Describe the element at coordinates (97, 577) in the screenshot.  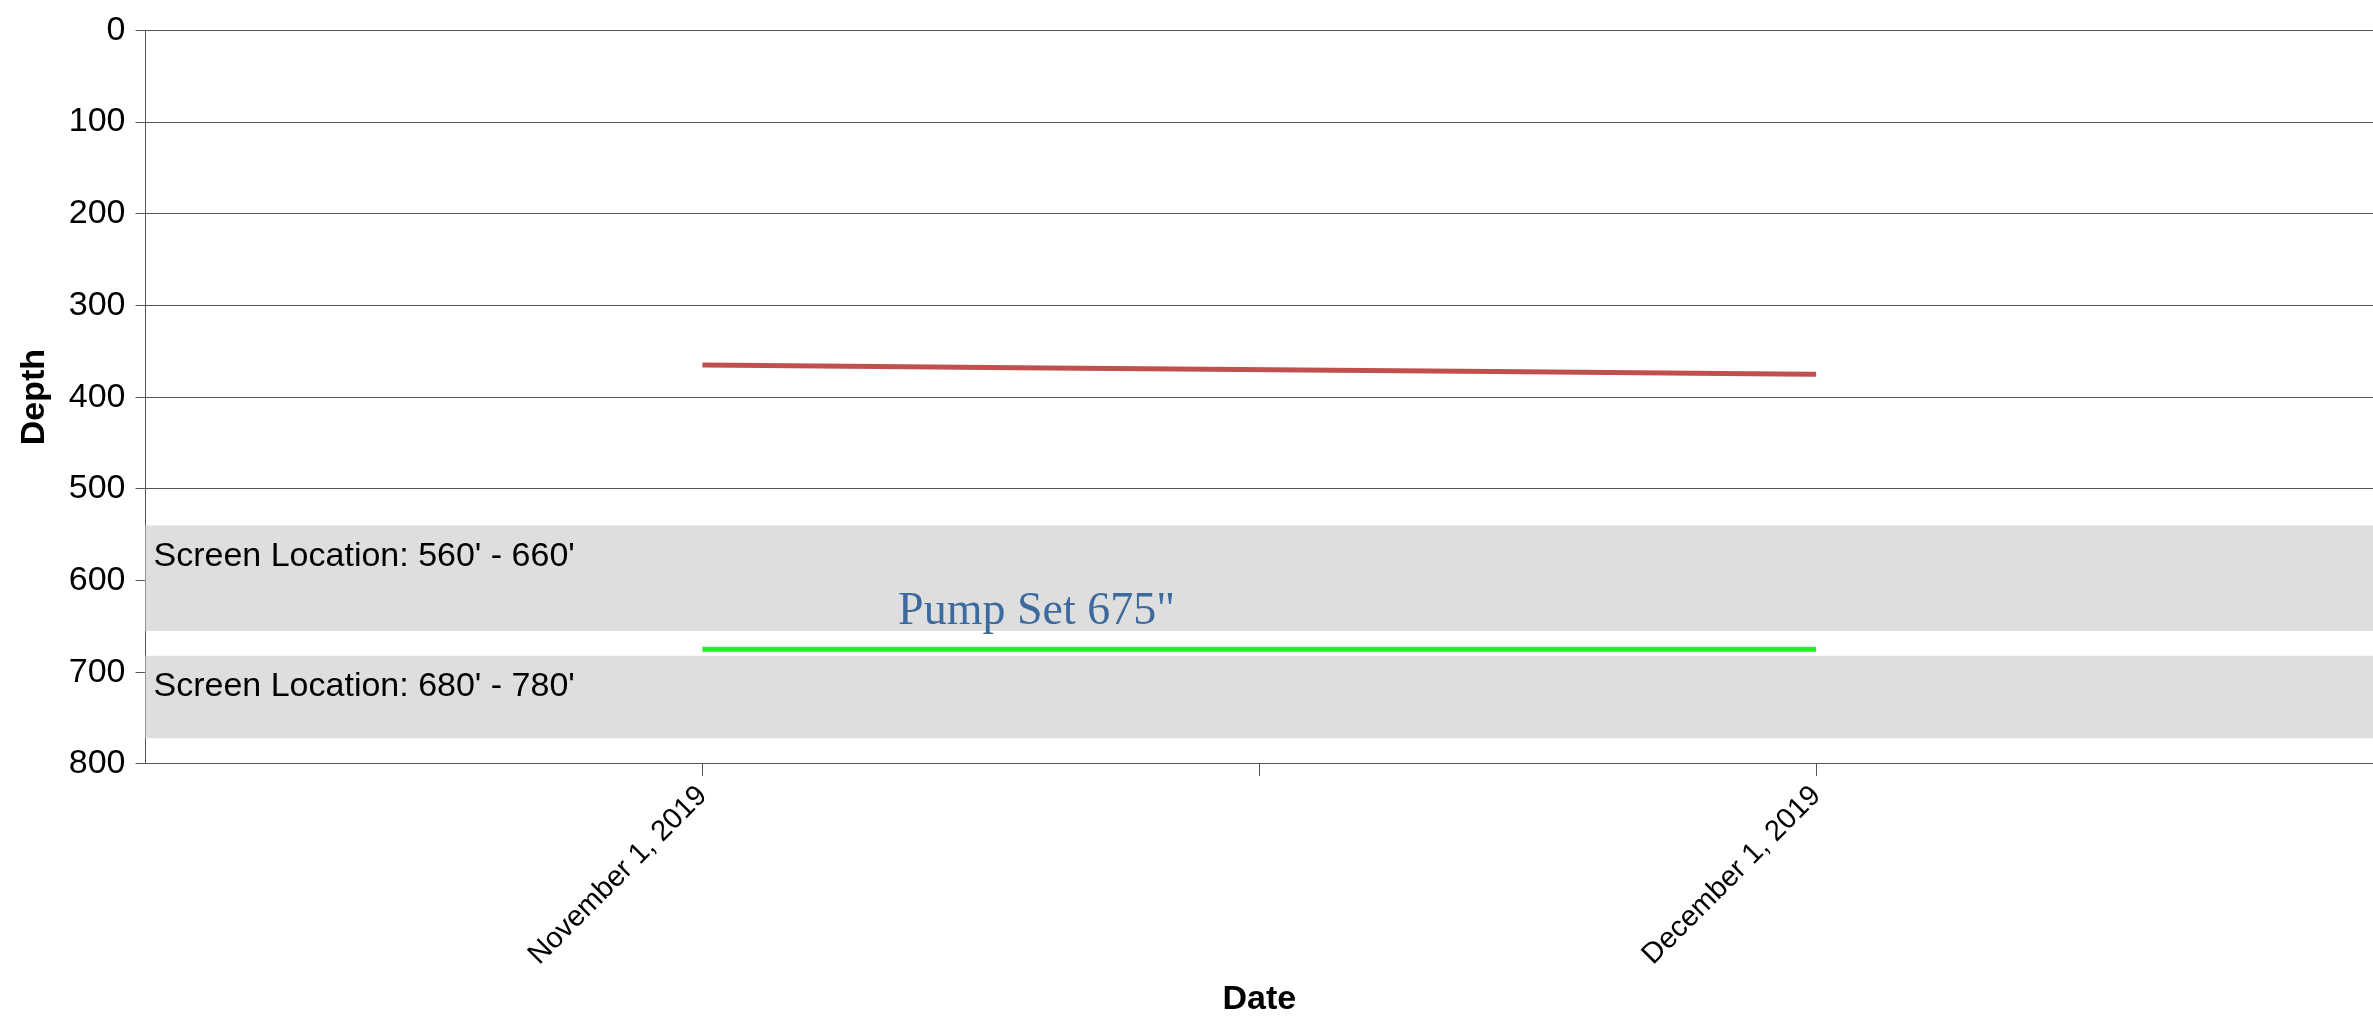
I see `y-tick-label: 600` at that location.